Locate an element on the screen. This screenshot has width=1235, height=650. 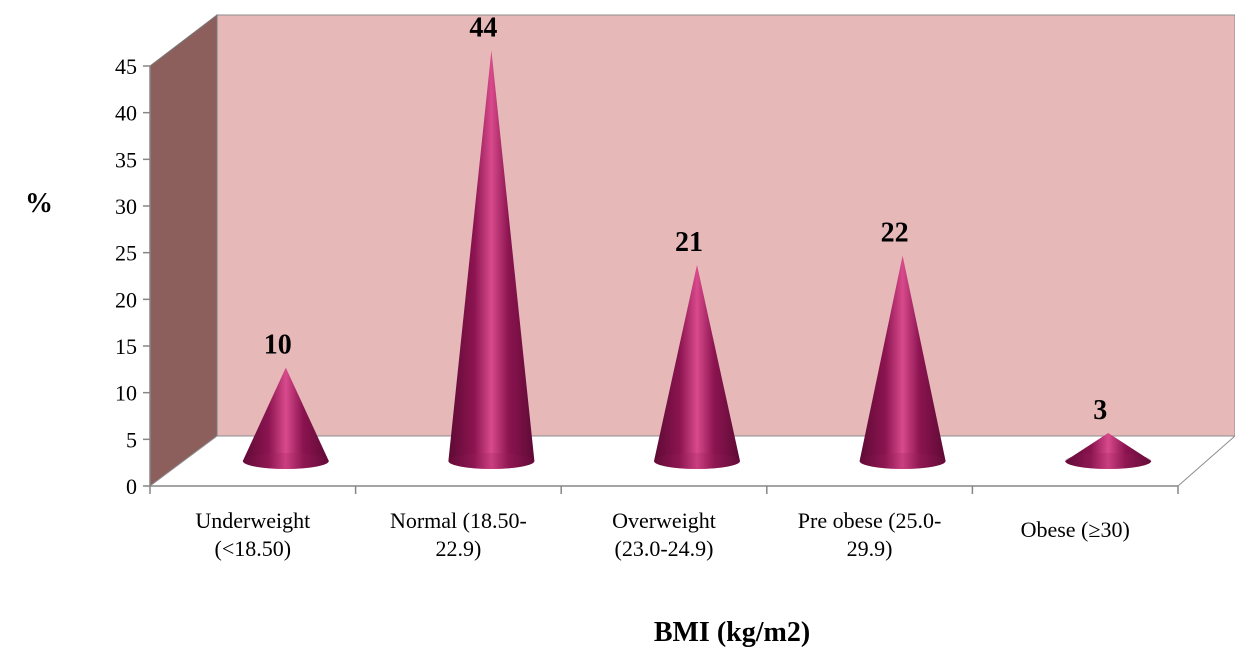
category-label: Overweight (23.0-24.9) is located at coordinates (664, 534).